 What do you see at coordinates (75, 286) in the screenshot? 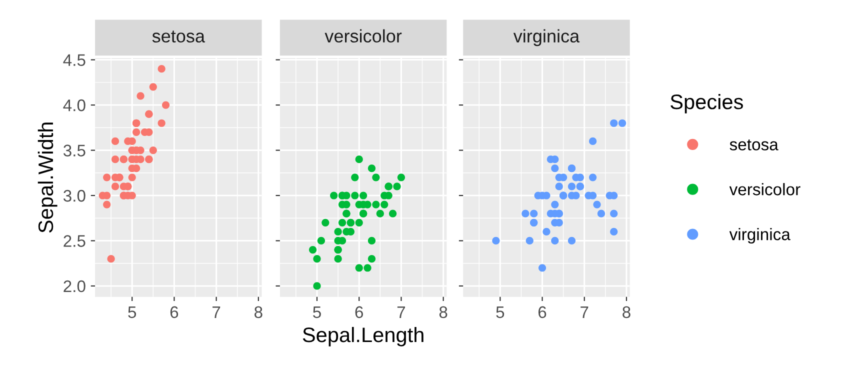
I see `y-tick-label: 2.0` at bounding box center [75, 286].